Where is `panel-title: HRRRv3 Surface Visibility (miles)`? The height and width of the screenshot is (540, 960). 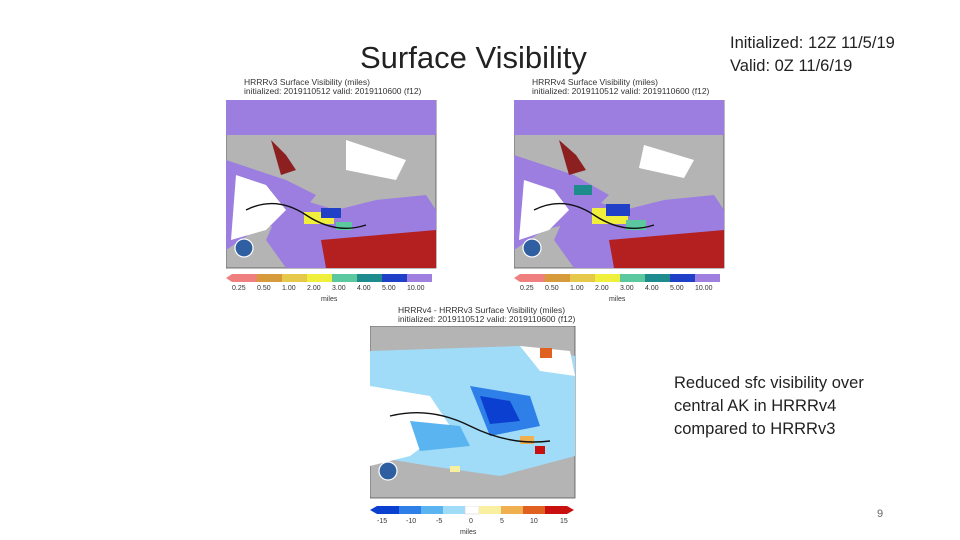 panel-title: HRRRv3 Surface Visibility (miles) is located at coordinates (307, 82).